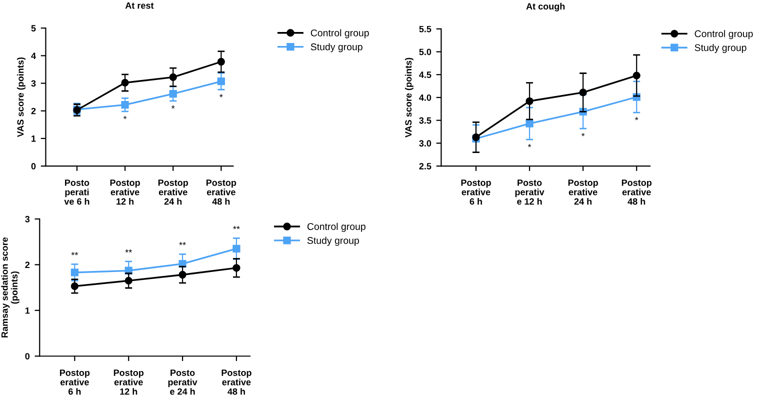  Describe the element at coordinates (425, 29) in the screenshot. I see `y-tick-label: 5.5` at that location.